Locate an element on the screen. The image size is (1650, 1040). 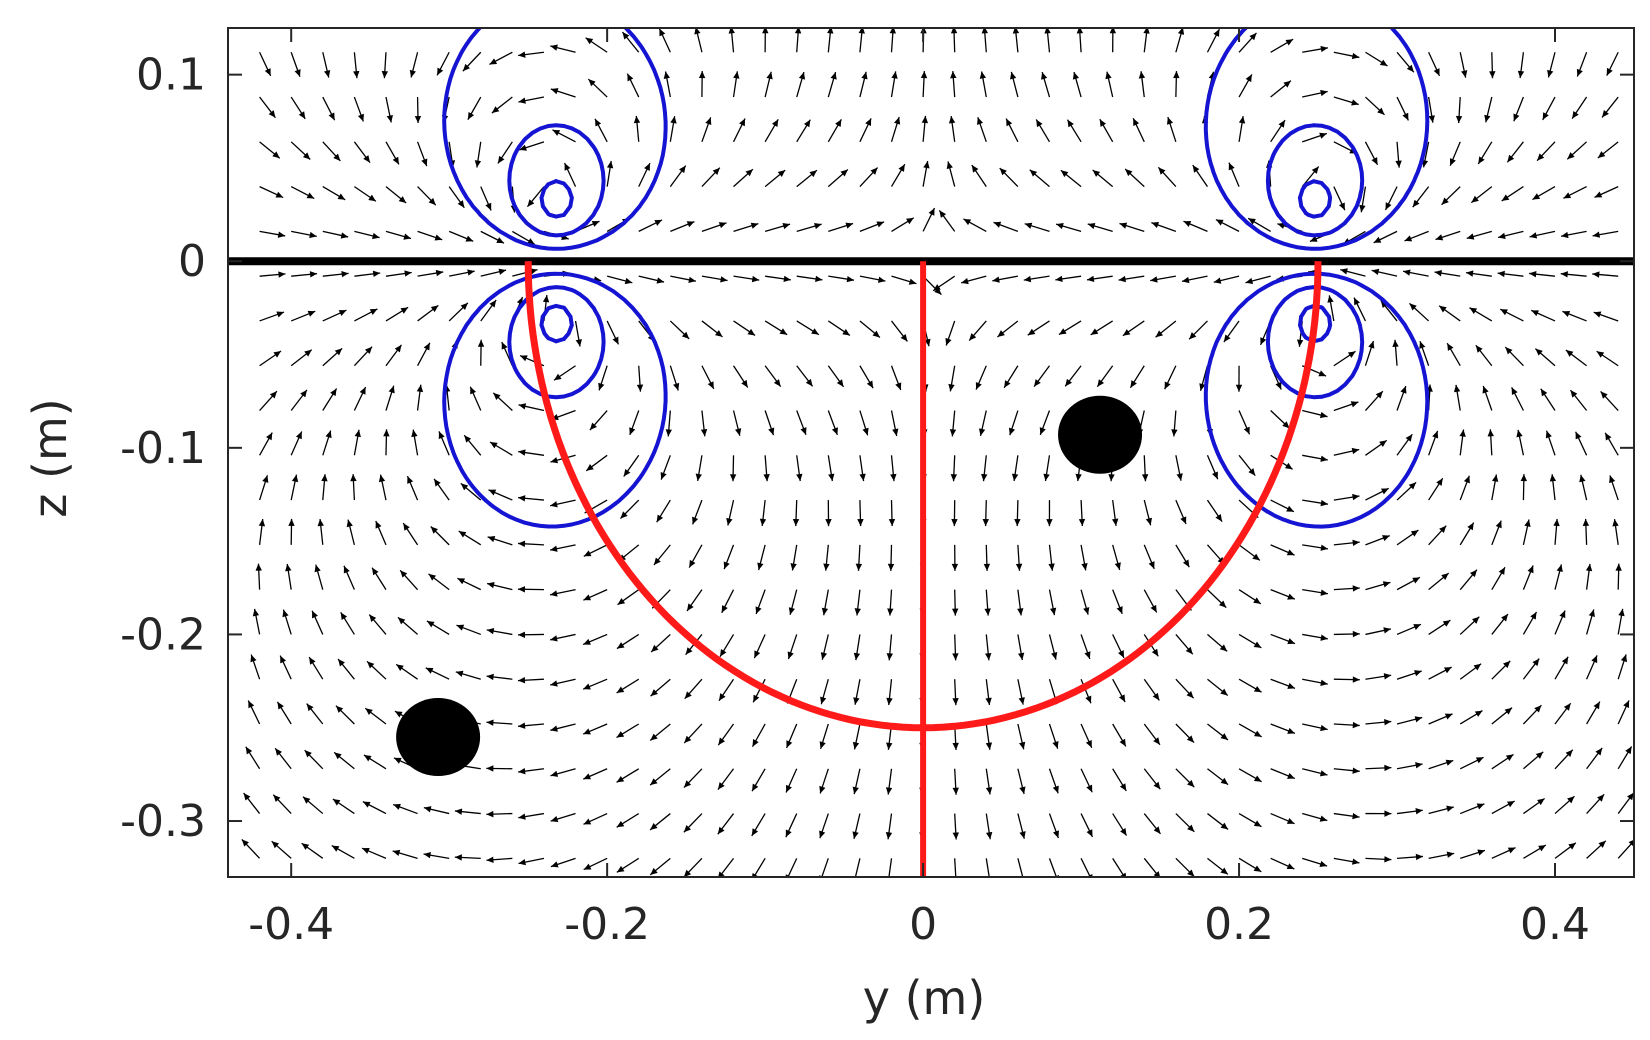
particle is located at coordinates (438, 737).